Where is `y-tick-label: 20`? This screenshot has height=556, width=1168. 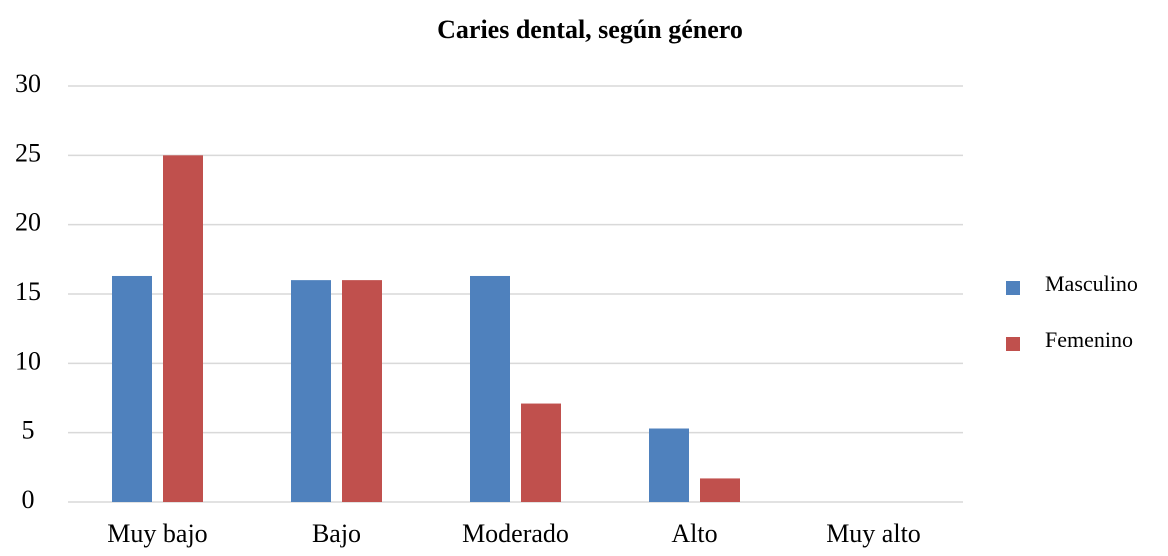 y-tick-label: 20 is located at coordinates (28, 222).